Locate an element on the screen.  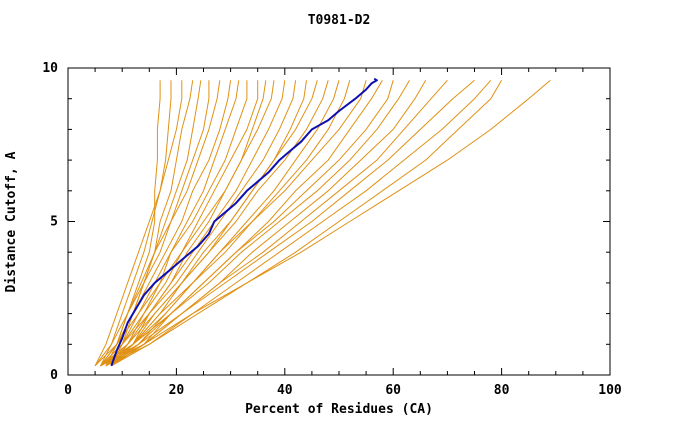
x-tick-label: 60 is located at coordinates (393, 390).